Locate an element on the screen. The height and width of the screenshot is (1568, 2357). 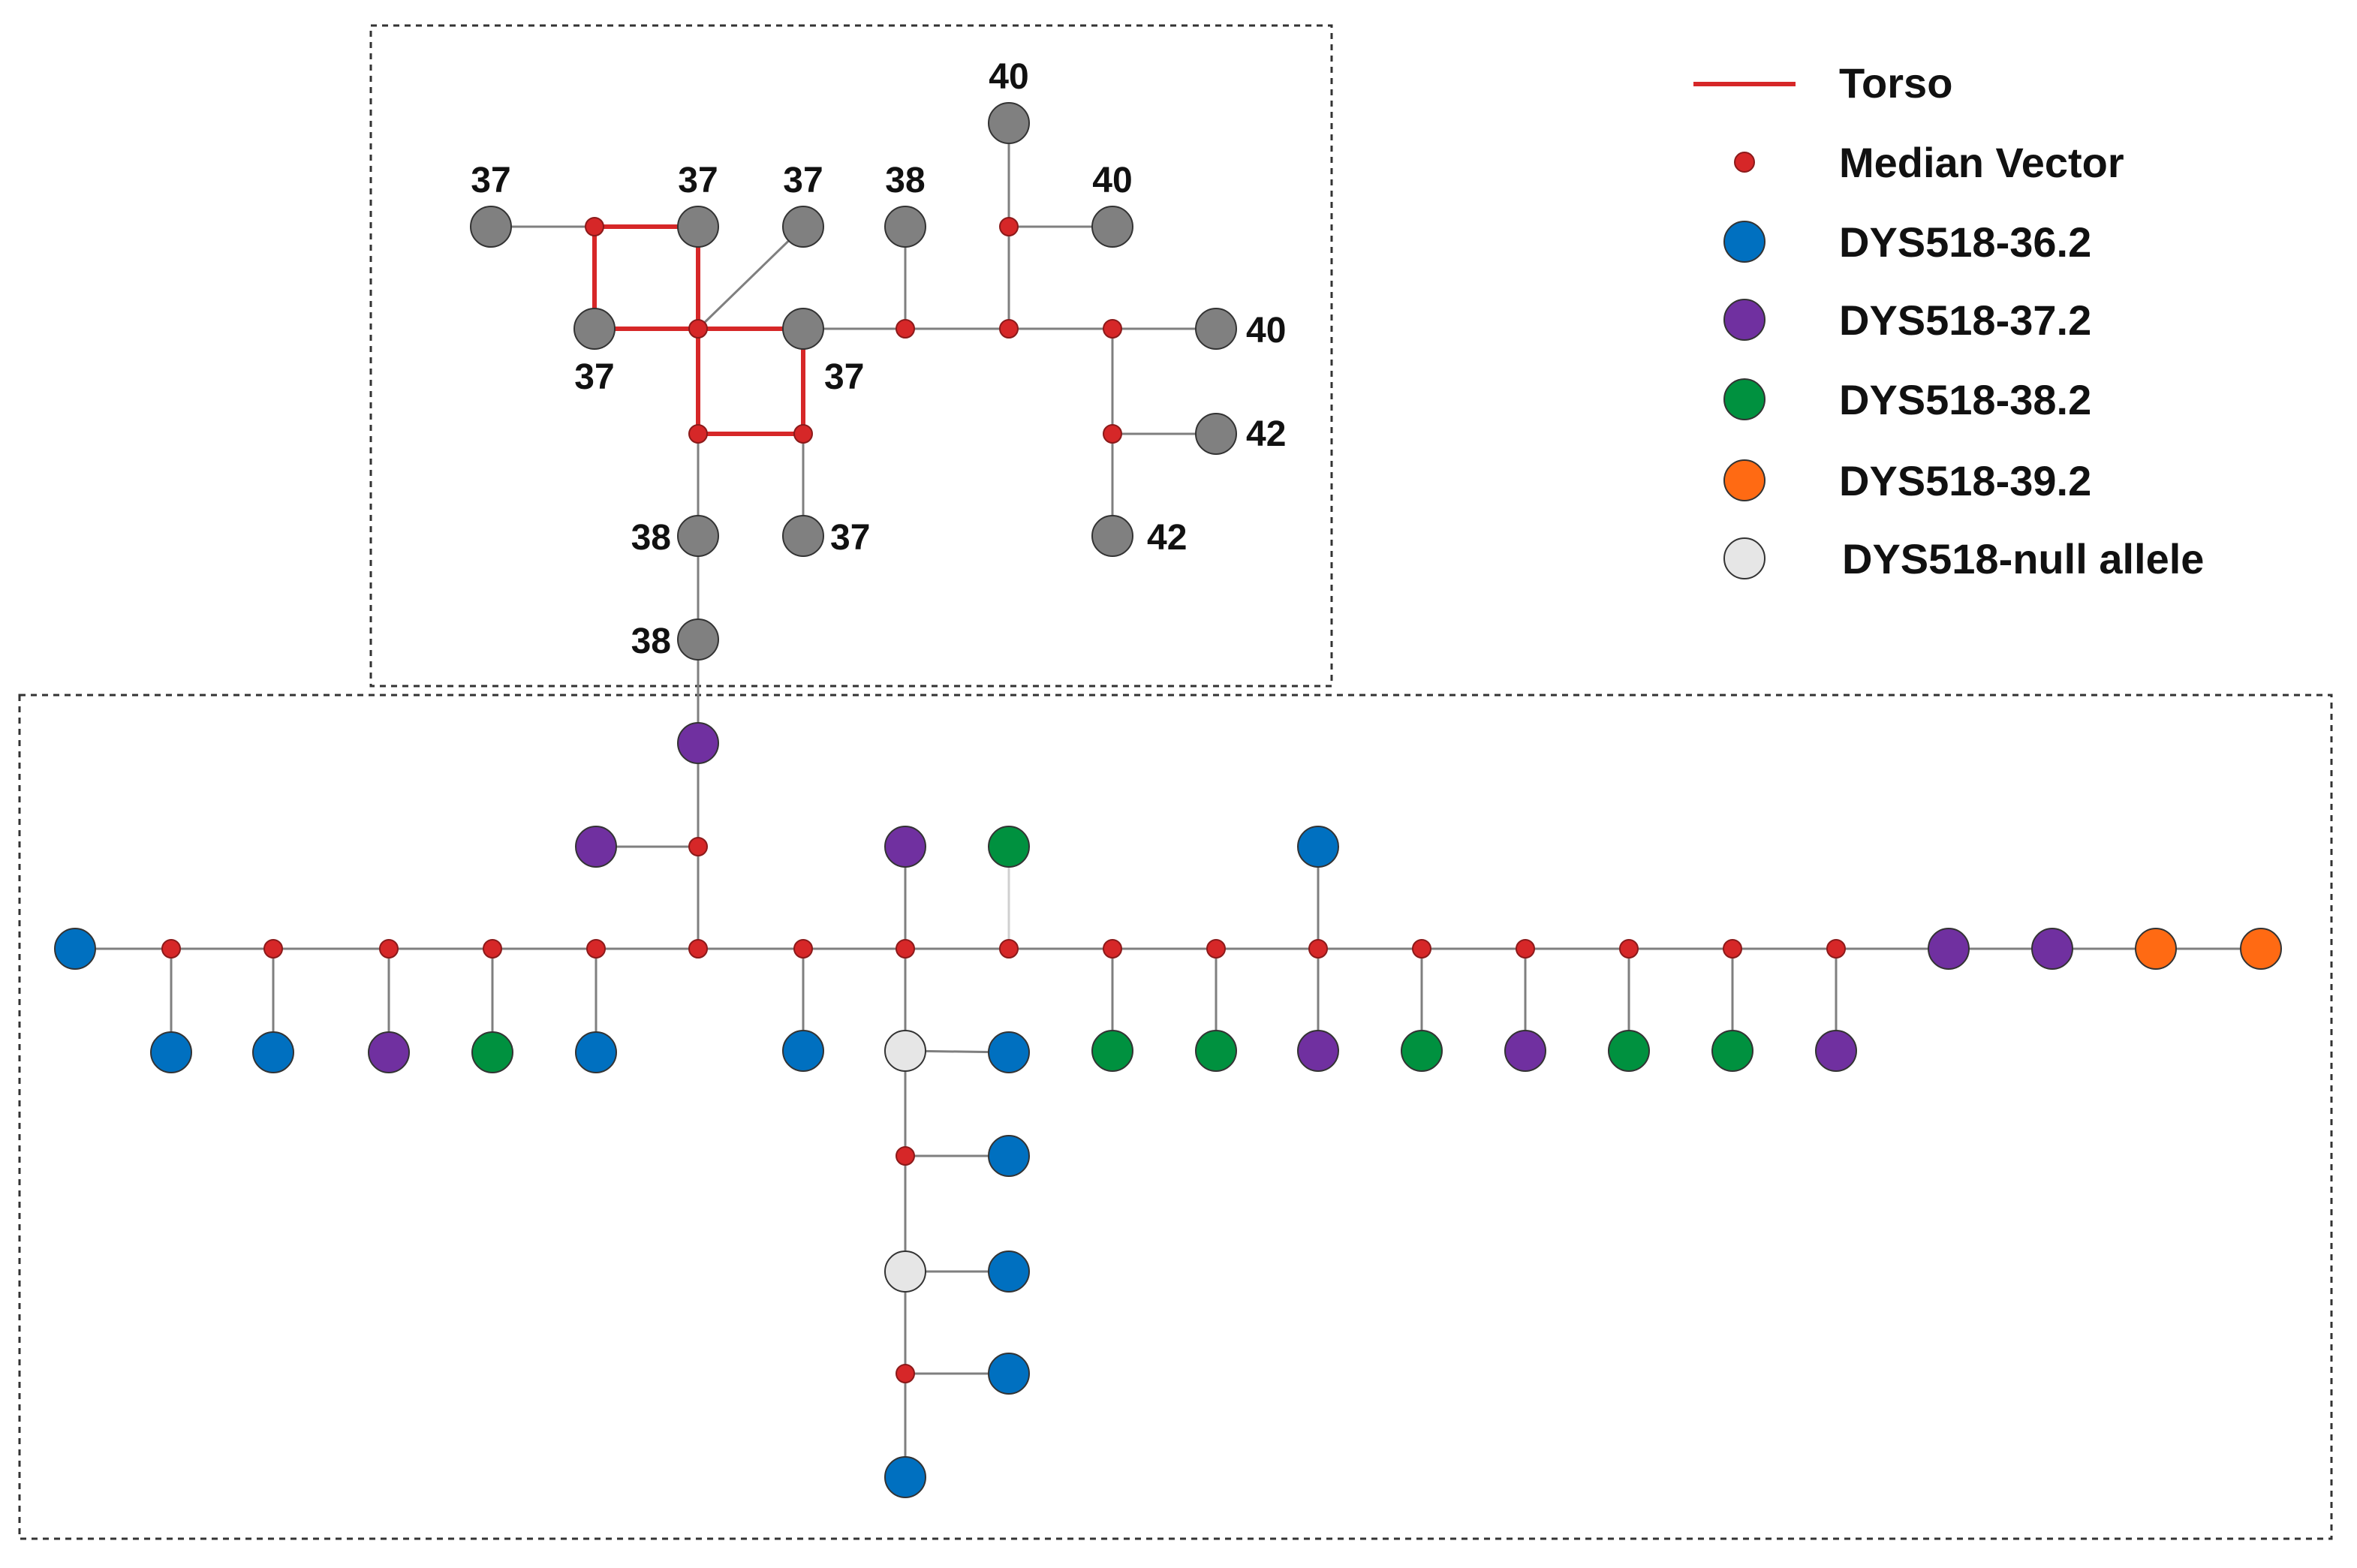
legend-blue-label: DYS518-36.2 is located at coordinates (1965, 242).